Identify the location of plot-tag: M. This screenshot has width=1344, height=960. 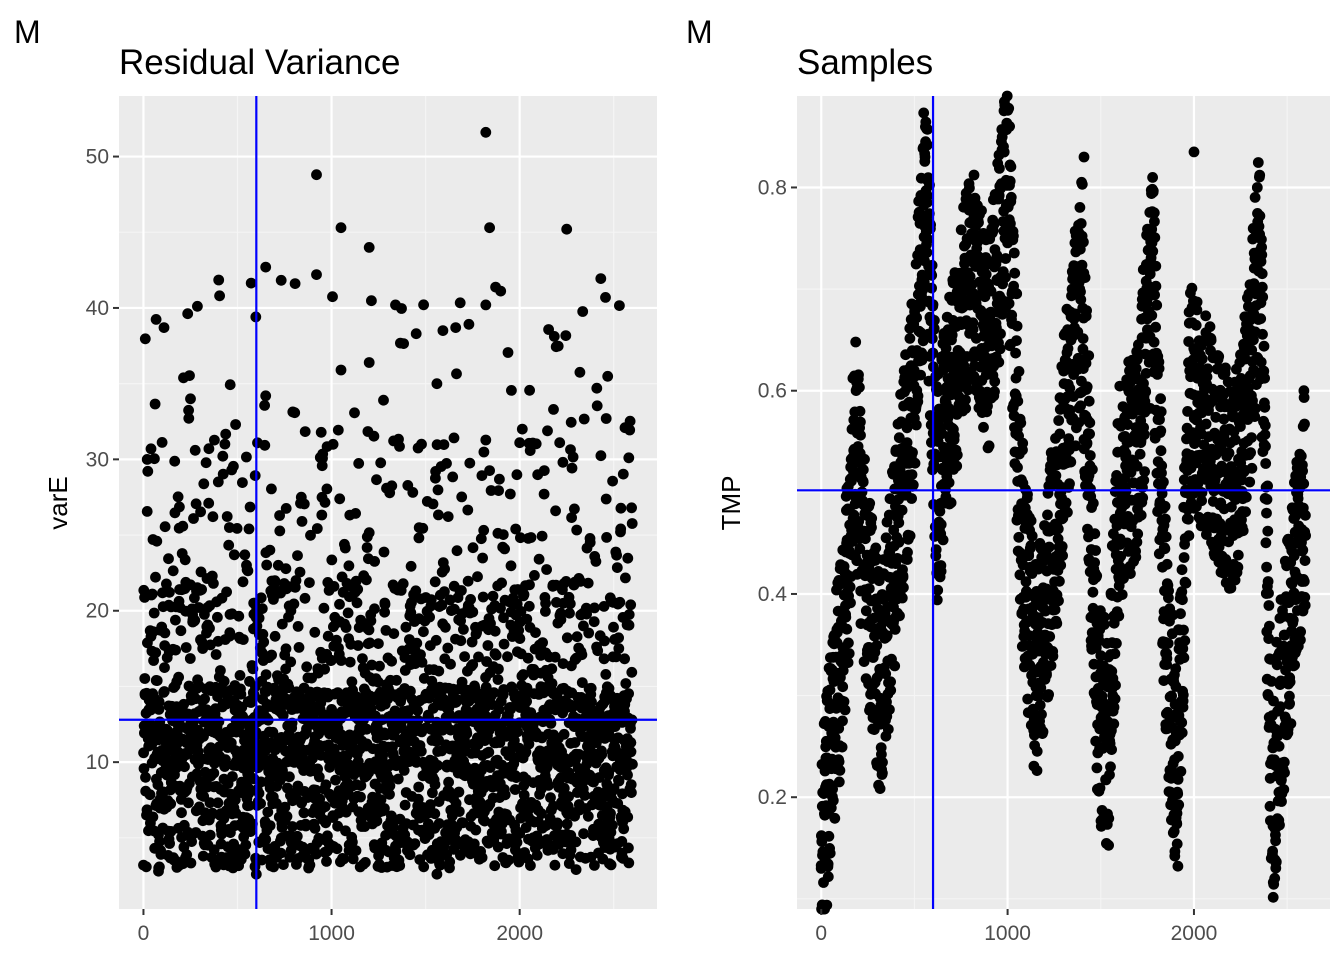
(27, 32).